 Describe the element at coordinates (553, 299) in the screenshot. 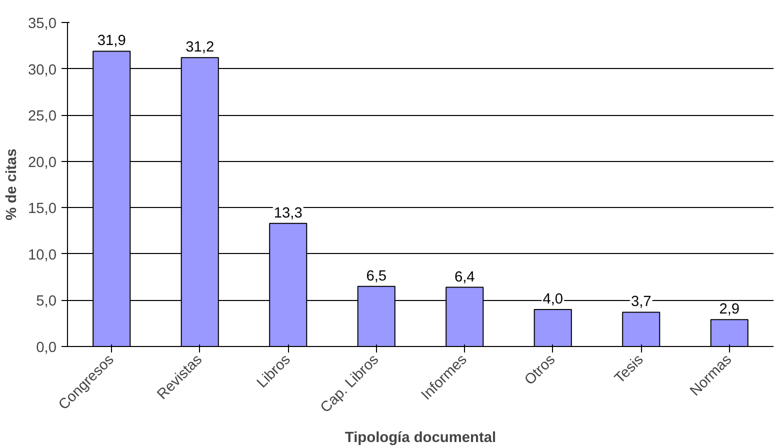

I see `data-label: 4,0` at that location.